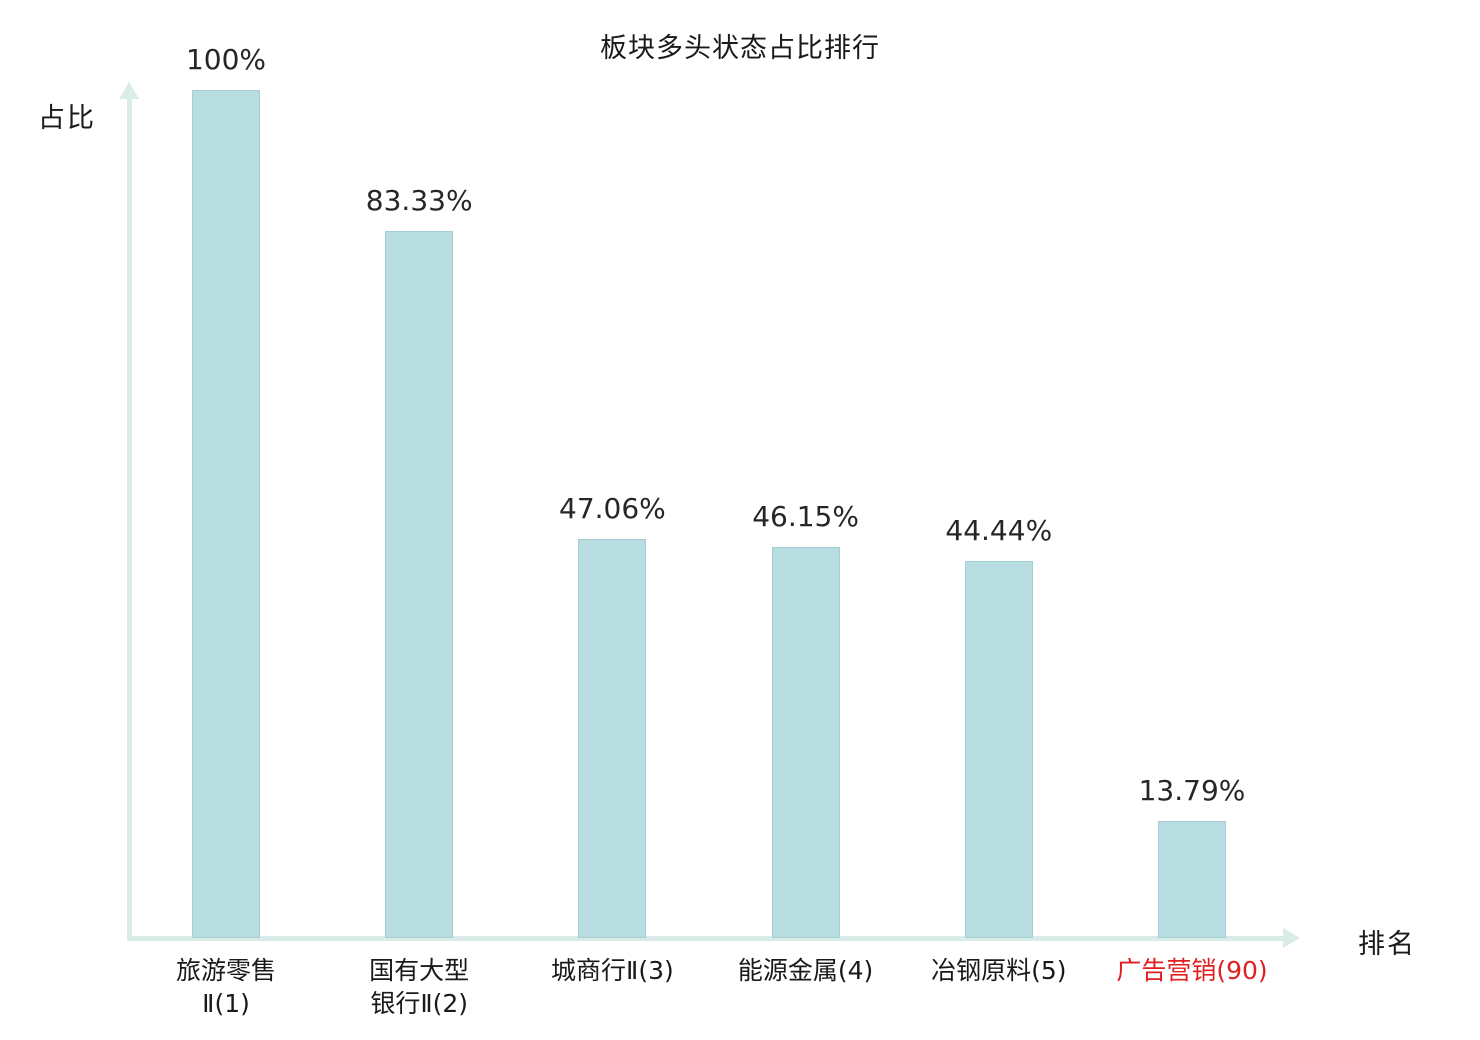  I want to click on category-label-3: 城商行Ⅱ(3), so click(612, 970).